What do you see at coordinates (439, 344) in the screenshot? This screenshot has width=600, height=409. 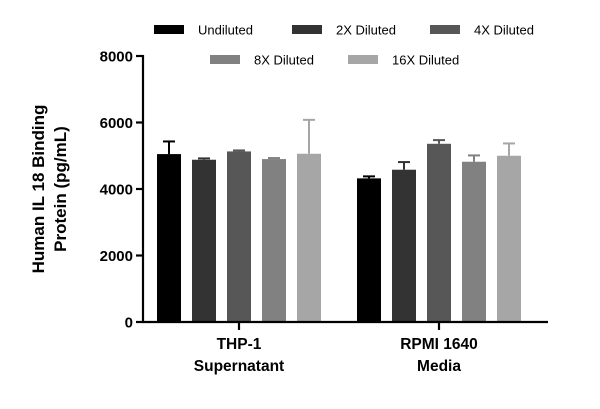 I see `x-tick-label: RPMI 1640` at bounding box center [439, 344].